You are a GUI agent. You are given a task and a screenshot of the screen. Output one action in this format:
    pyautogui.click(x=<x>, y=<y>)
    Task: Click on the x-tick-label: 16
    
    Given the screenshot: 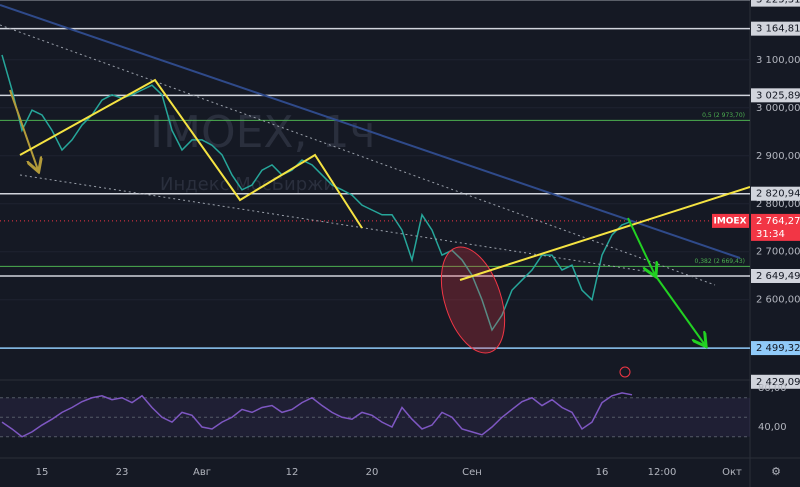 What is the action you would take?
    pyautogui.click(x=602, y=472)
    